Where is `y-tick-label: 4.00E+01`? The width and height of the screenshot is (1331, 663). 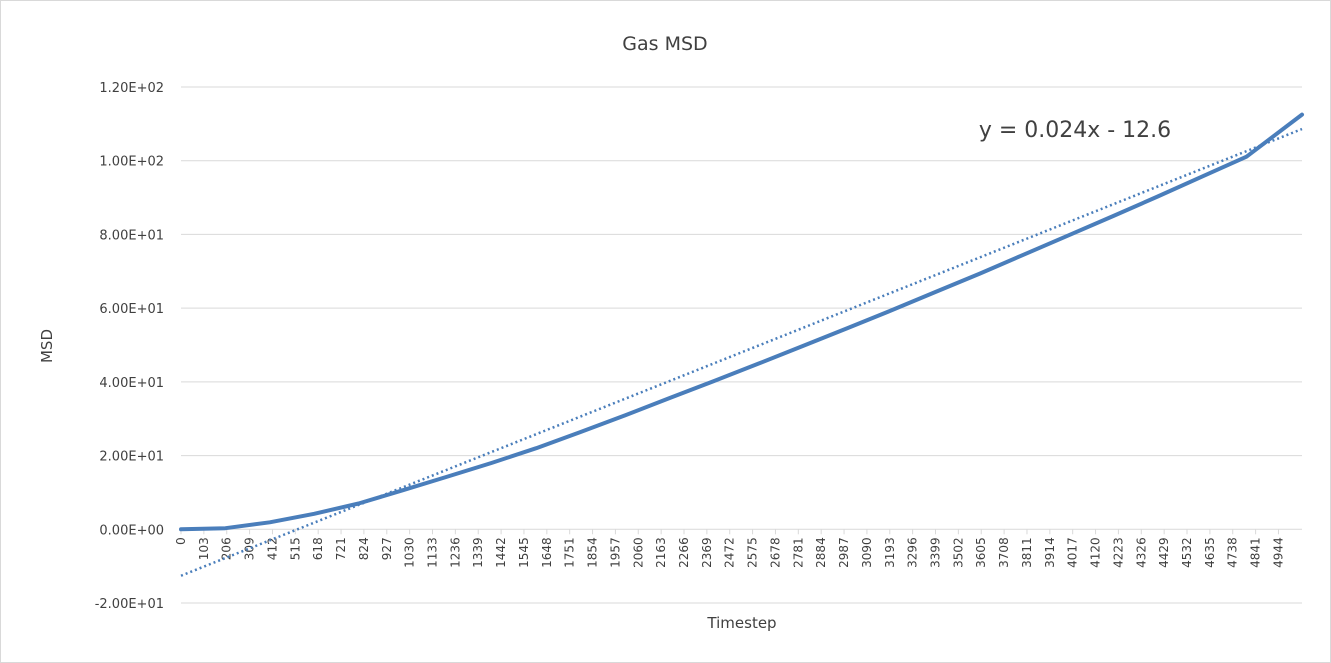
y-tick-label: 4.00E+01 is located at coordinates (131, 383).